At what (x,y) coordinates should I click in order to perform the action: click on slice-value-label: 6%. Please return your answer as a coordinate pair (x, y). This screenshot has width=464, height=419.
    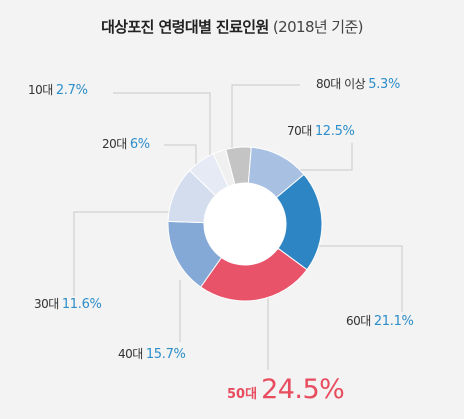
    Looking at the image, I should click on (140, 144).